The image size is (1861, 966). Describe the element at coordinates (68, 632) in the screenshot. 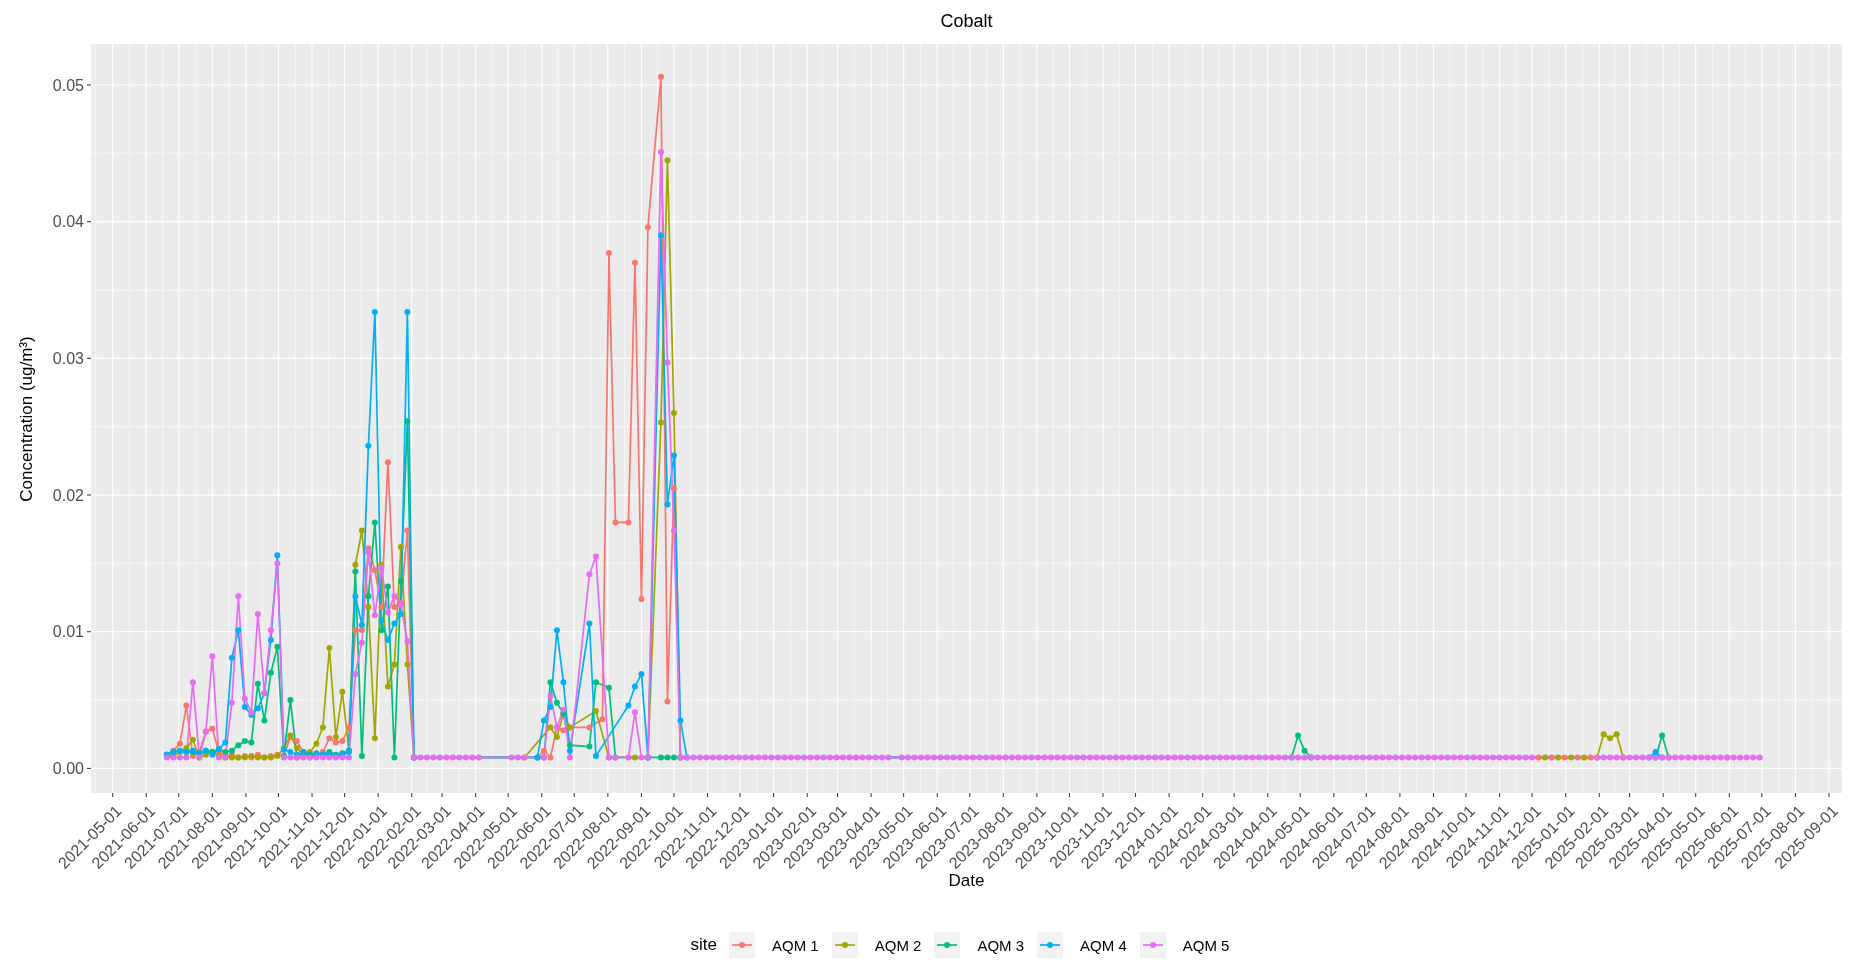

I see `y-tick-label: 0.01` at that location.